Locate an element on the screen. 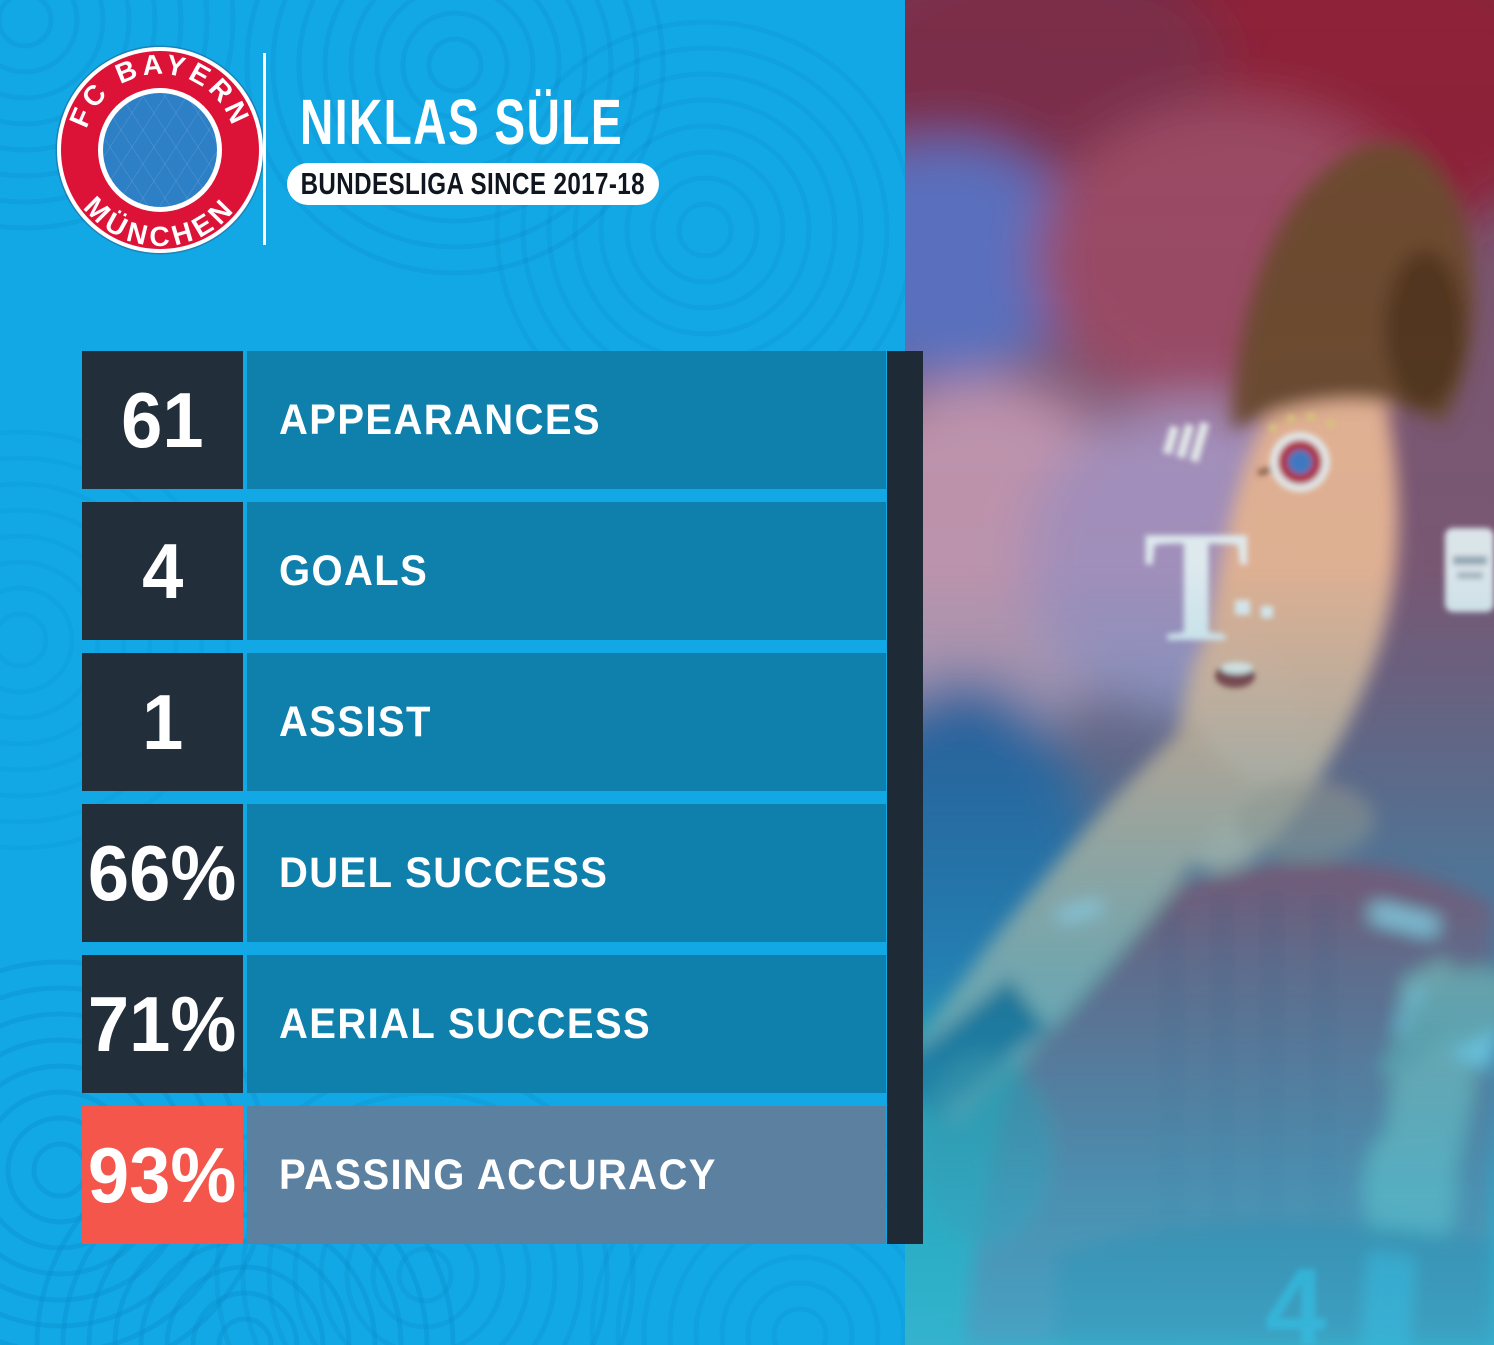 This screenshot has width=1494, height=1345. stat-value: 4 is located at coordinates (162, 571).